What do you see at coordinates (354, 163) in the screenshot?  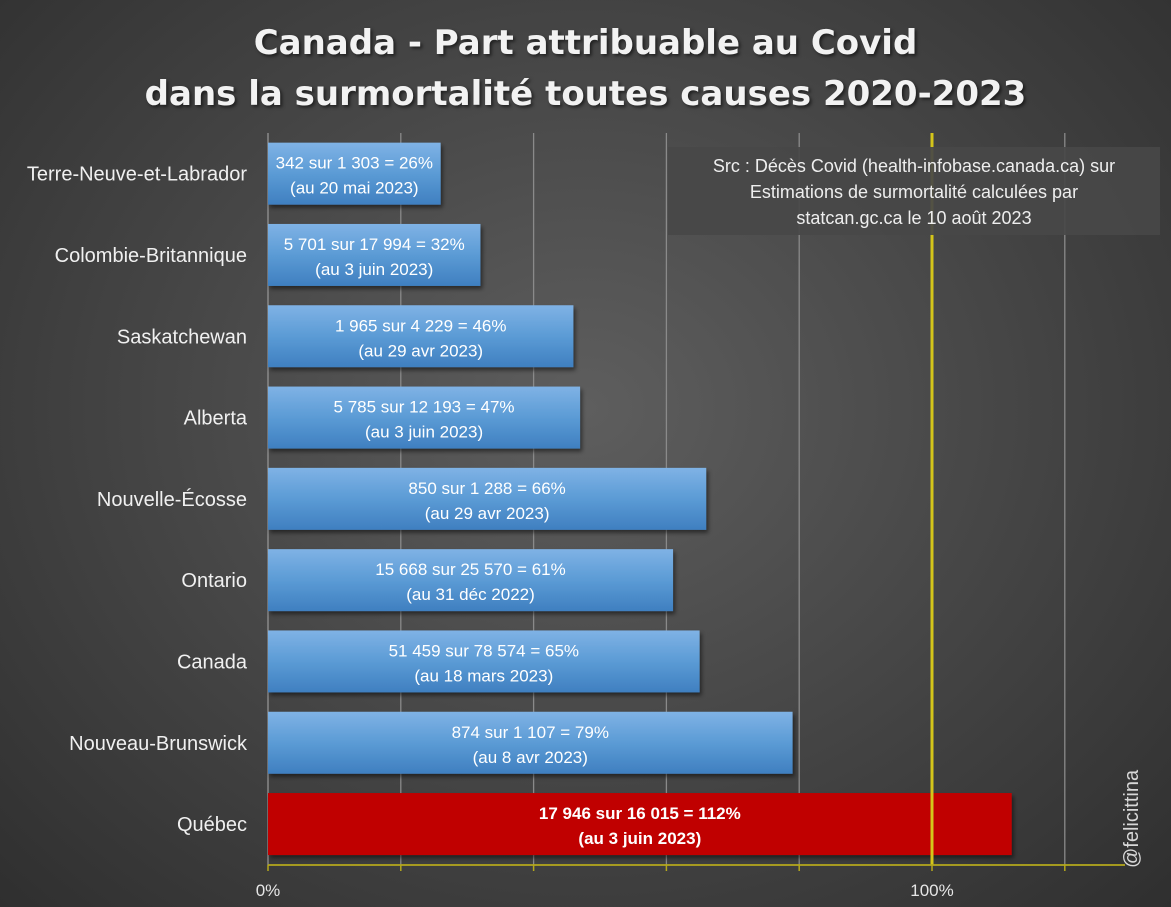 I see `data-label: 342 sur 1 303 = 26%` at bounding box center [354, 163].